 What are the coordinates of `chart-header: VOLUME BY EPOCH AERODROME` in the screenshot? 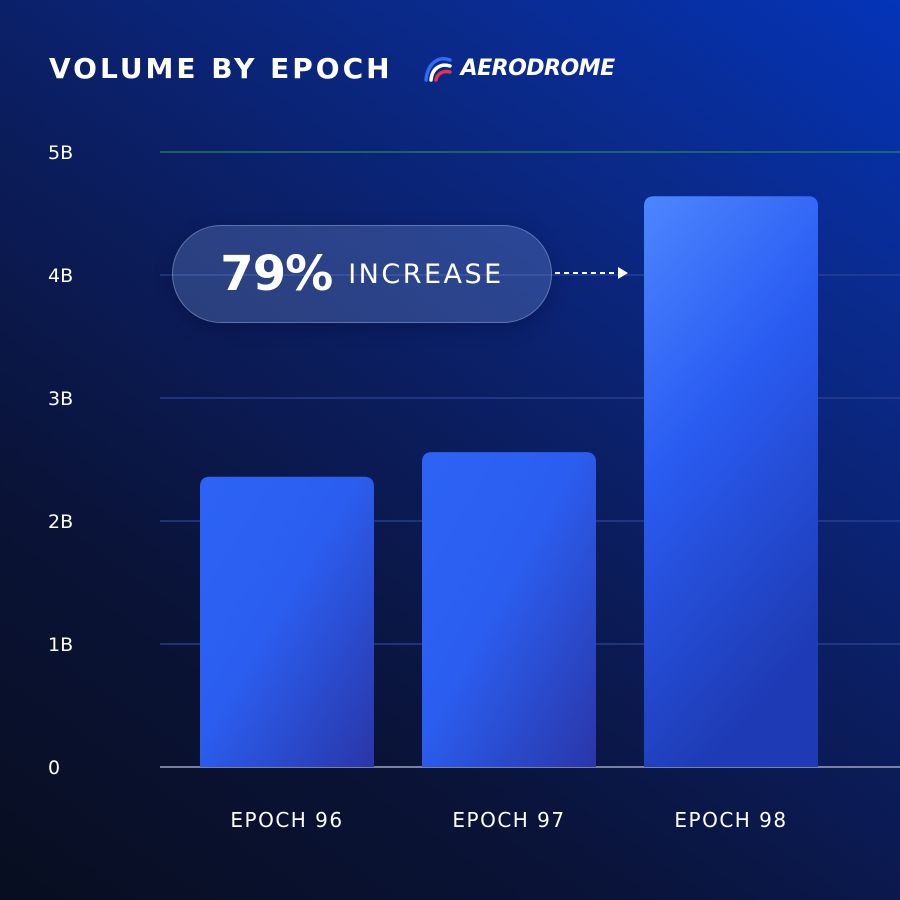 It's located at (332, 68).